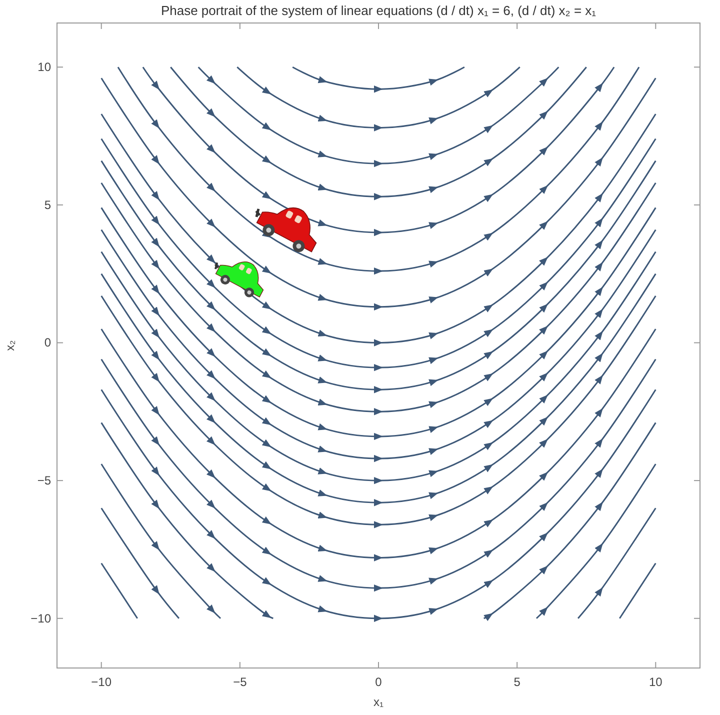  Describe the element at coordinates (45, 67) in the screenshot. I see `y-tick-label: 10` at that location.